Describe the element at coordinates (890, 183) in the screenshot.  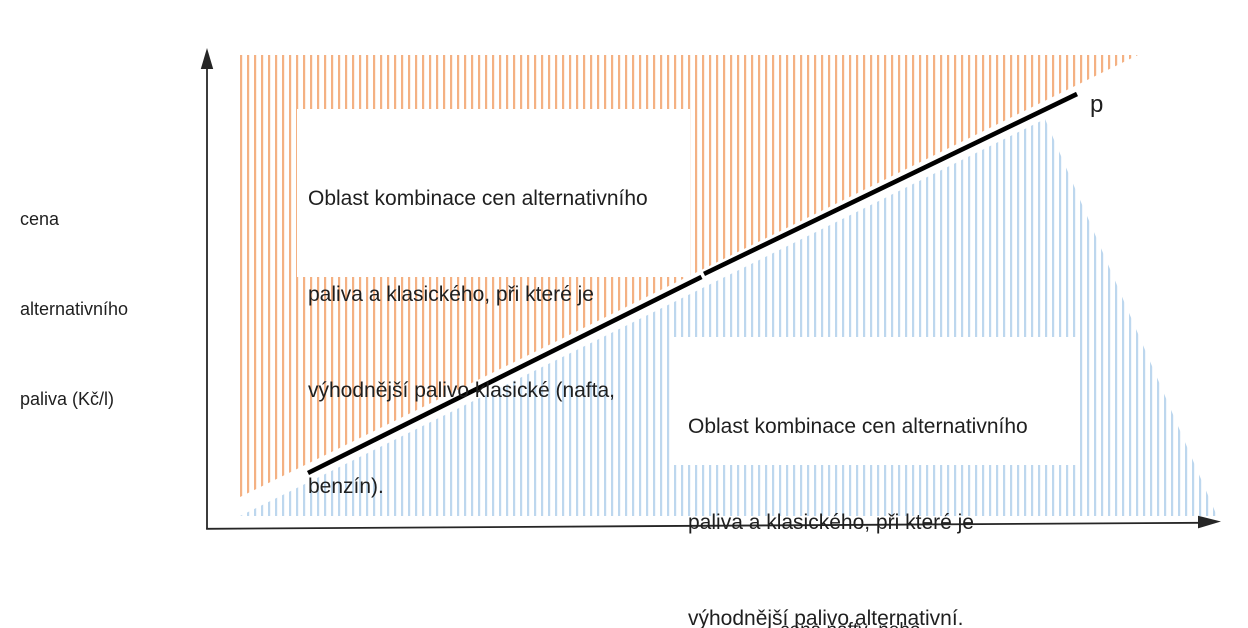
I see `price-line-segment-right` at that location.